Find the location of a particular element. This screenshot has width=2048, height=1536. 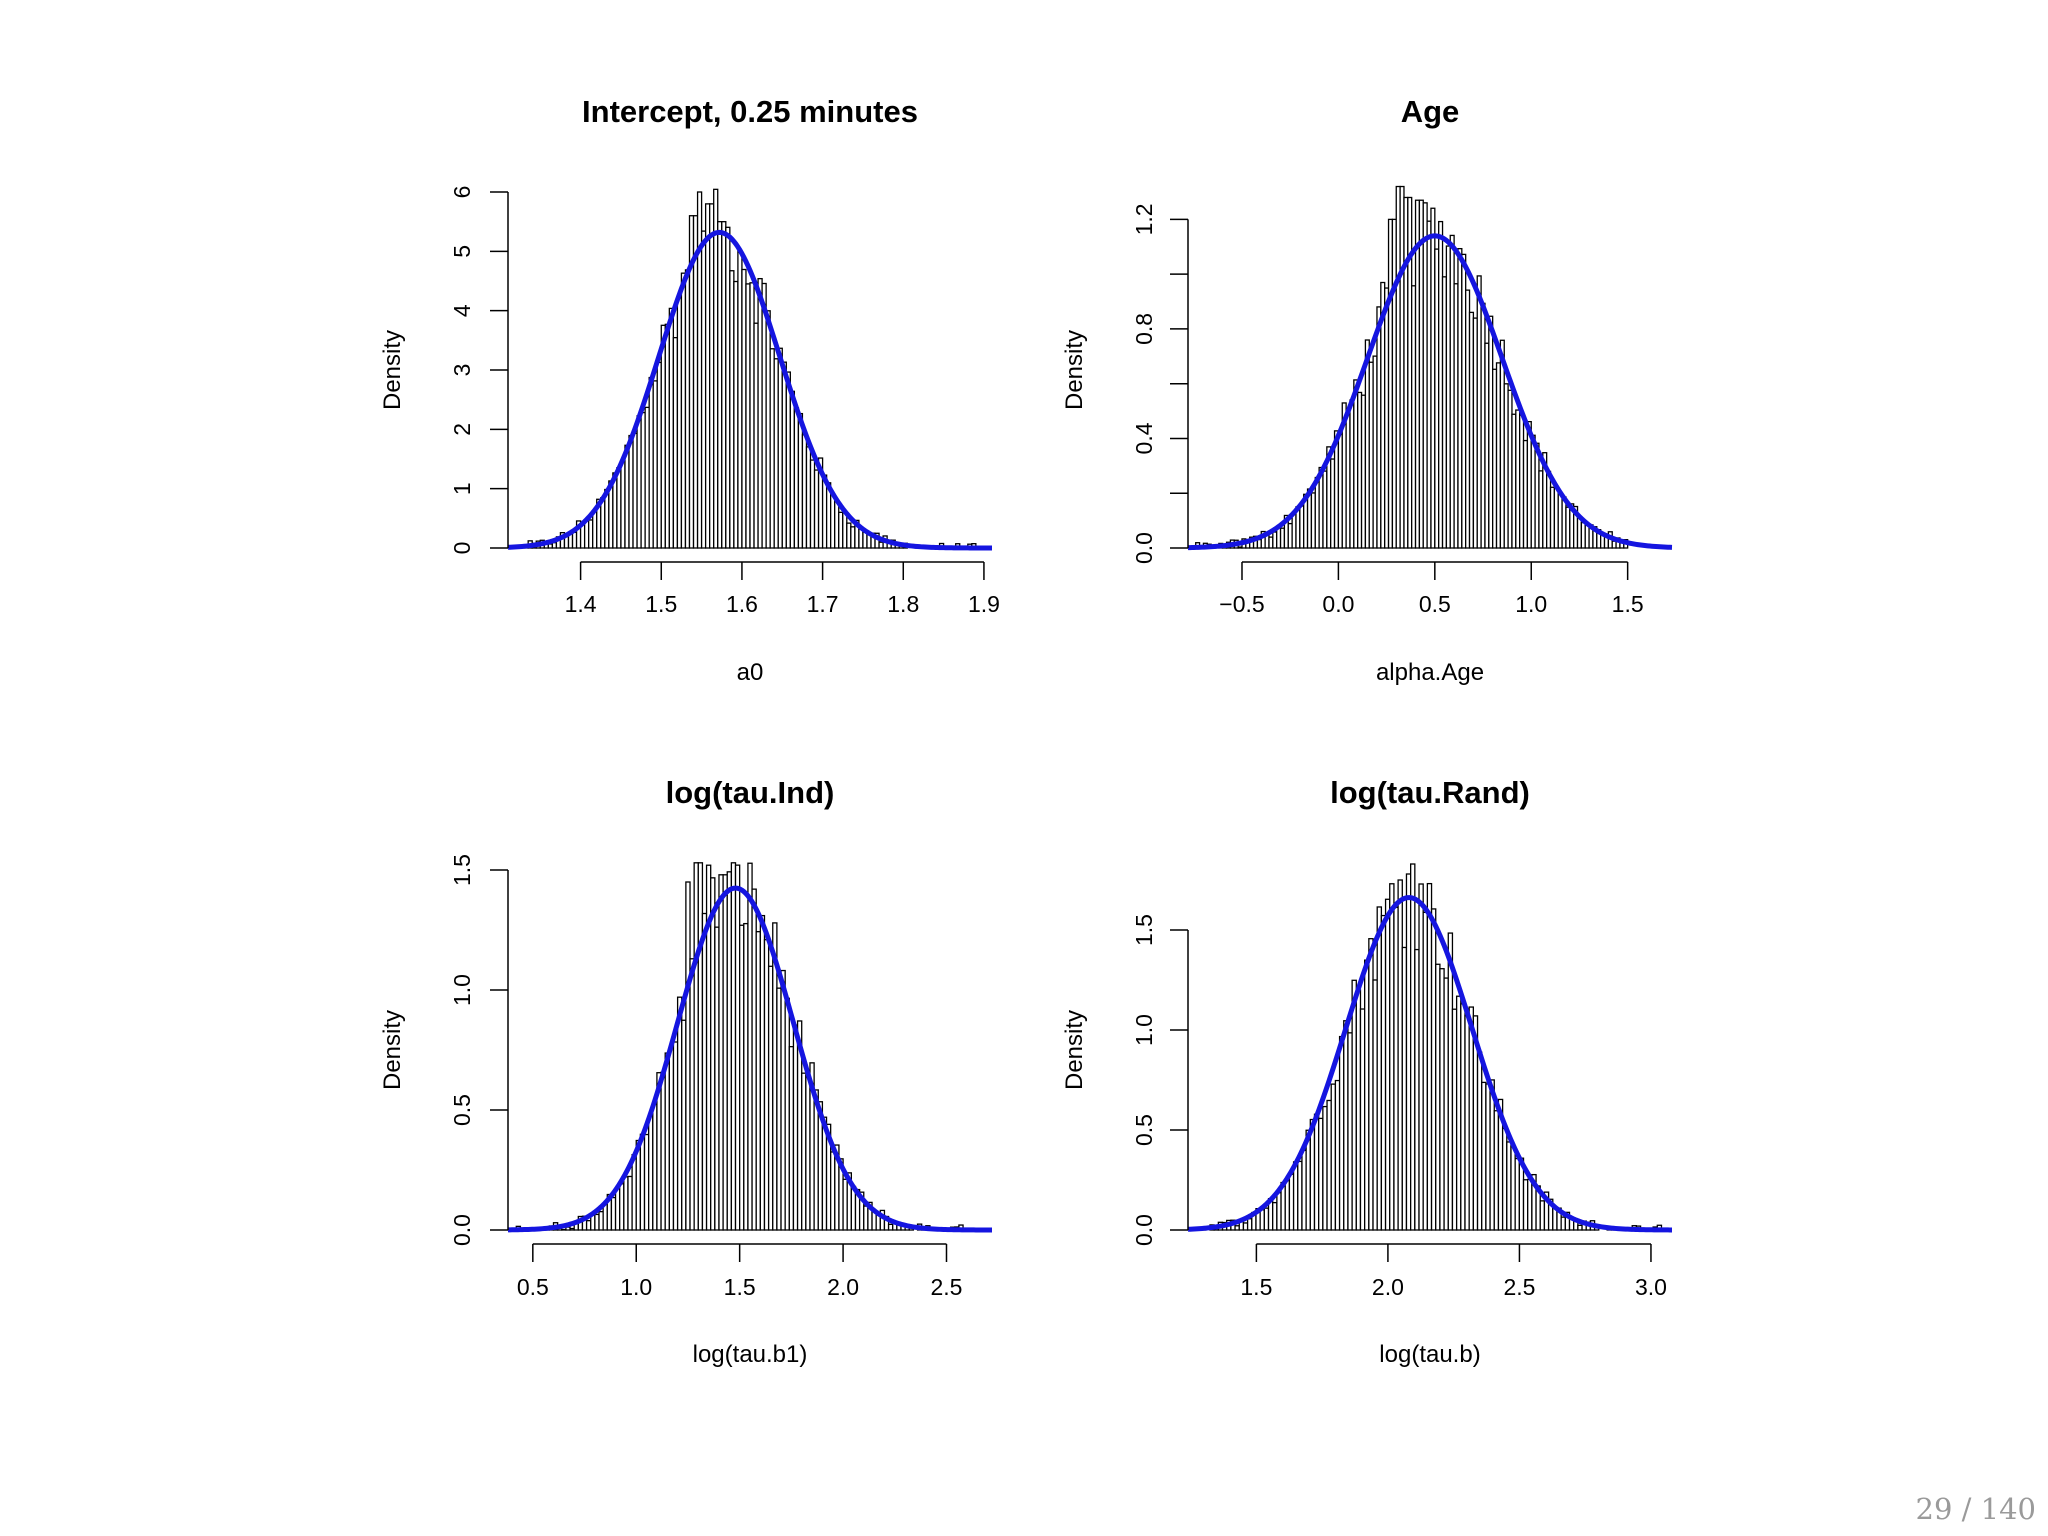

x-tick-label: 1.4 is located at coordinates (581, 604).